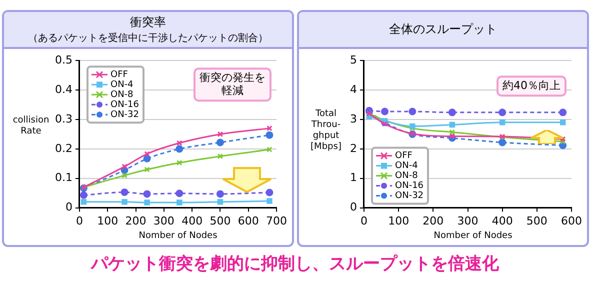 The image size is (590, 281). Describe the element at coordinates (276, 221) in the screenshot. I see `x-tick-label: 700` at that location.